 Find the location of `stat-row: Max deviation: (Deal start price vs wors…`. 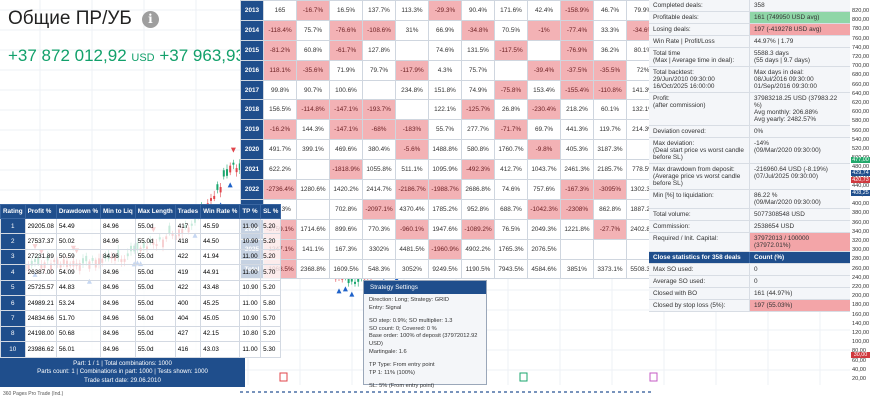

stat-row: Max deviation: (Deal start price vs wors… is located at coordinates (749, 151).